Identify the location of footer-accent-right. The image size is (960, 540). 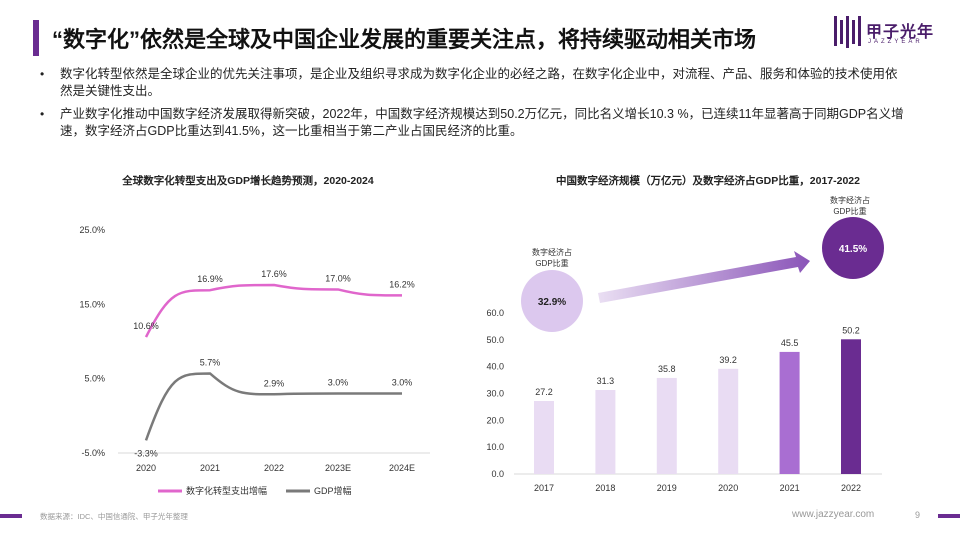
(949, 516).